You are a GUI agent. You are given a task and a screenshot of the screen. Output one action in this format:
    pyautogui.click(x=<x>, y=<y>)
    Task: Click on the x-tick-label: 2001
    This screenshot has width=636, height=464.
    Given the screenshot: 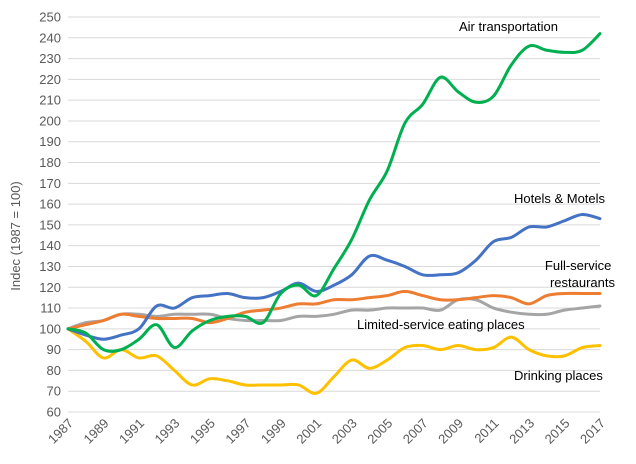 What is the action you would take?
    pyautogui.click(x=308, y=431)
    